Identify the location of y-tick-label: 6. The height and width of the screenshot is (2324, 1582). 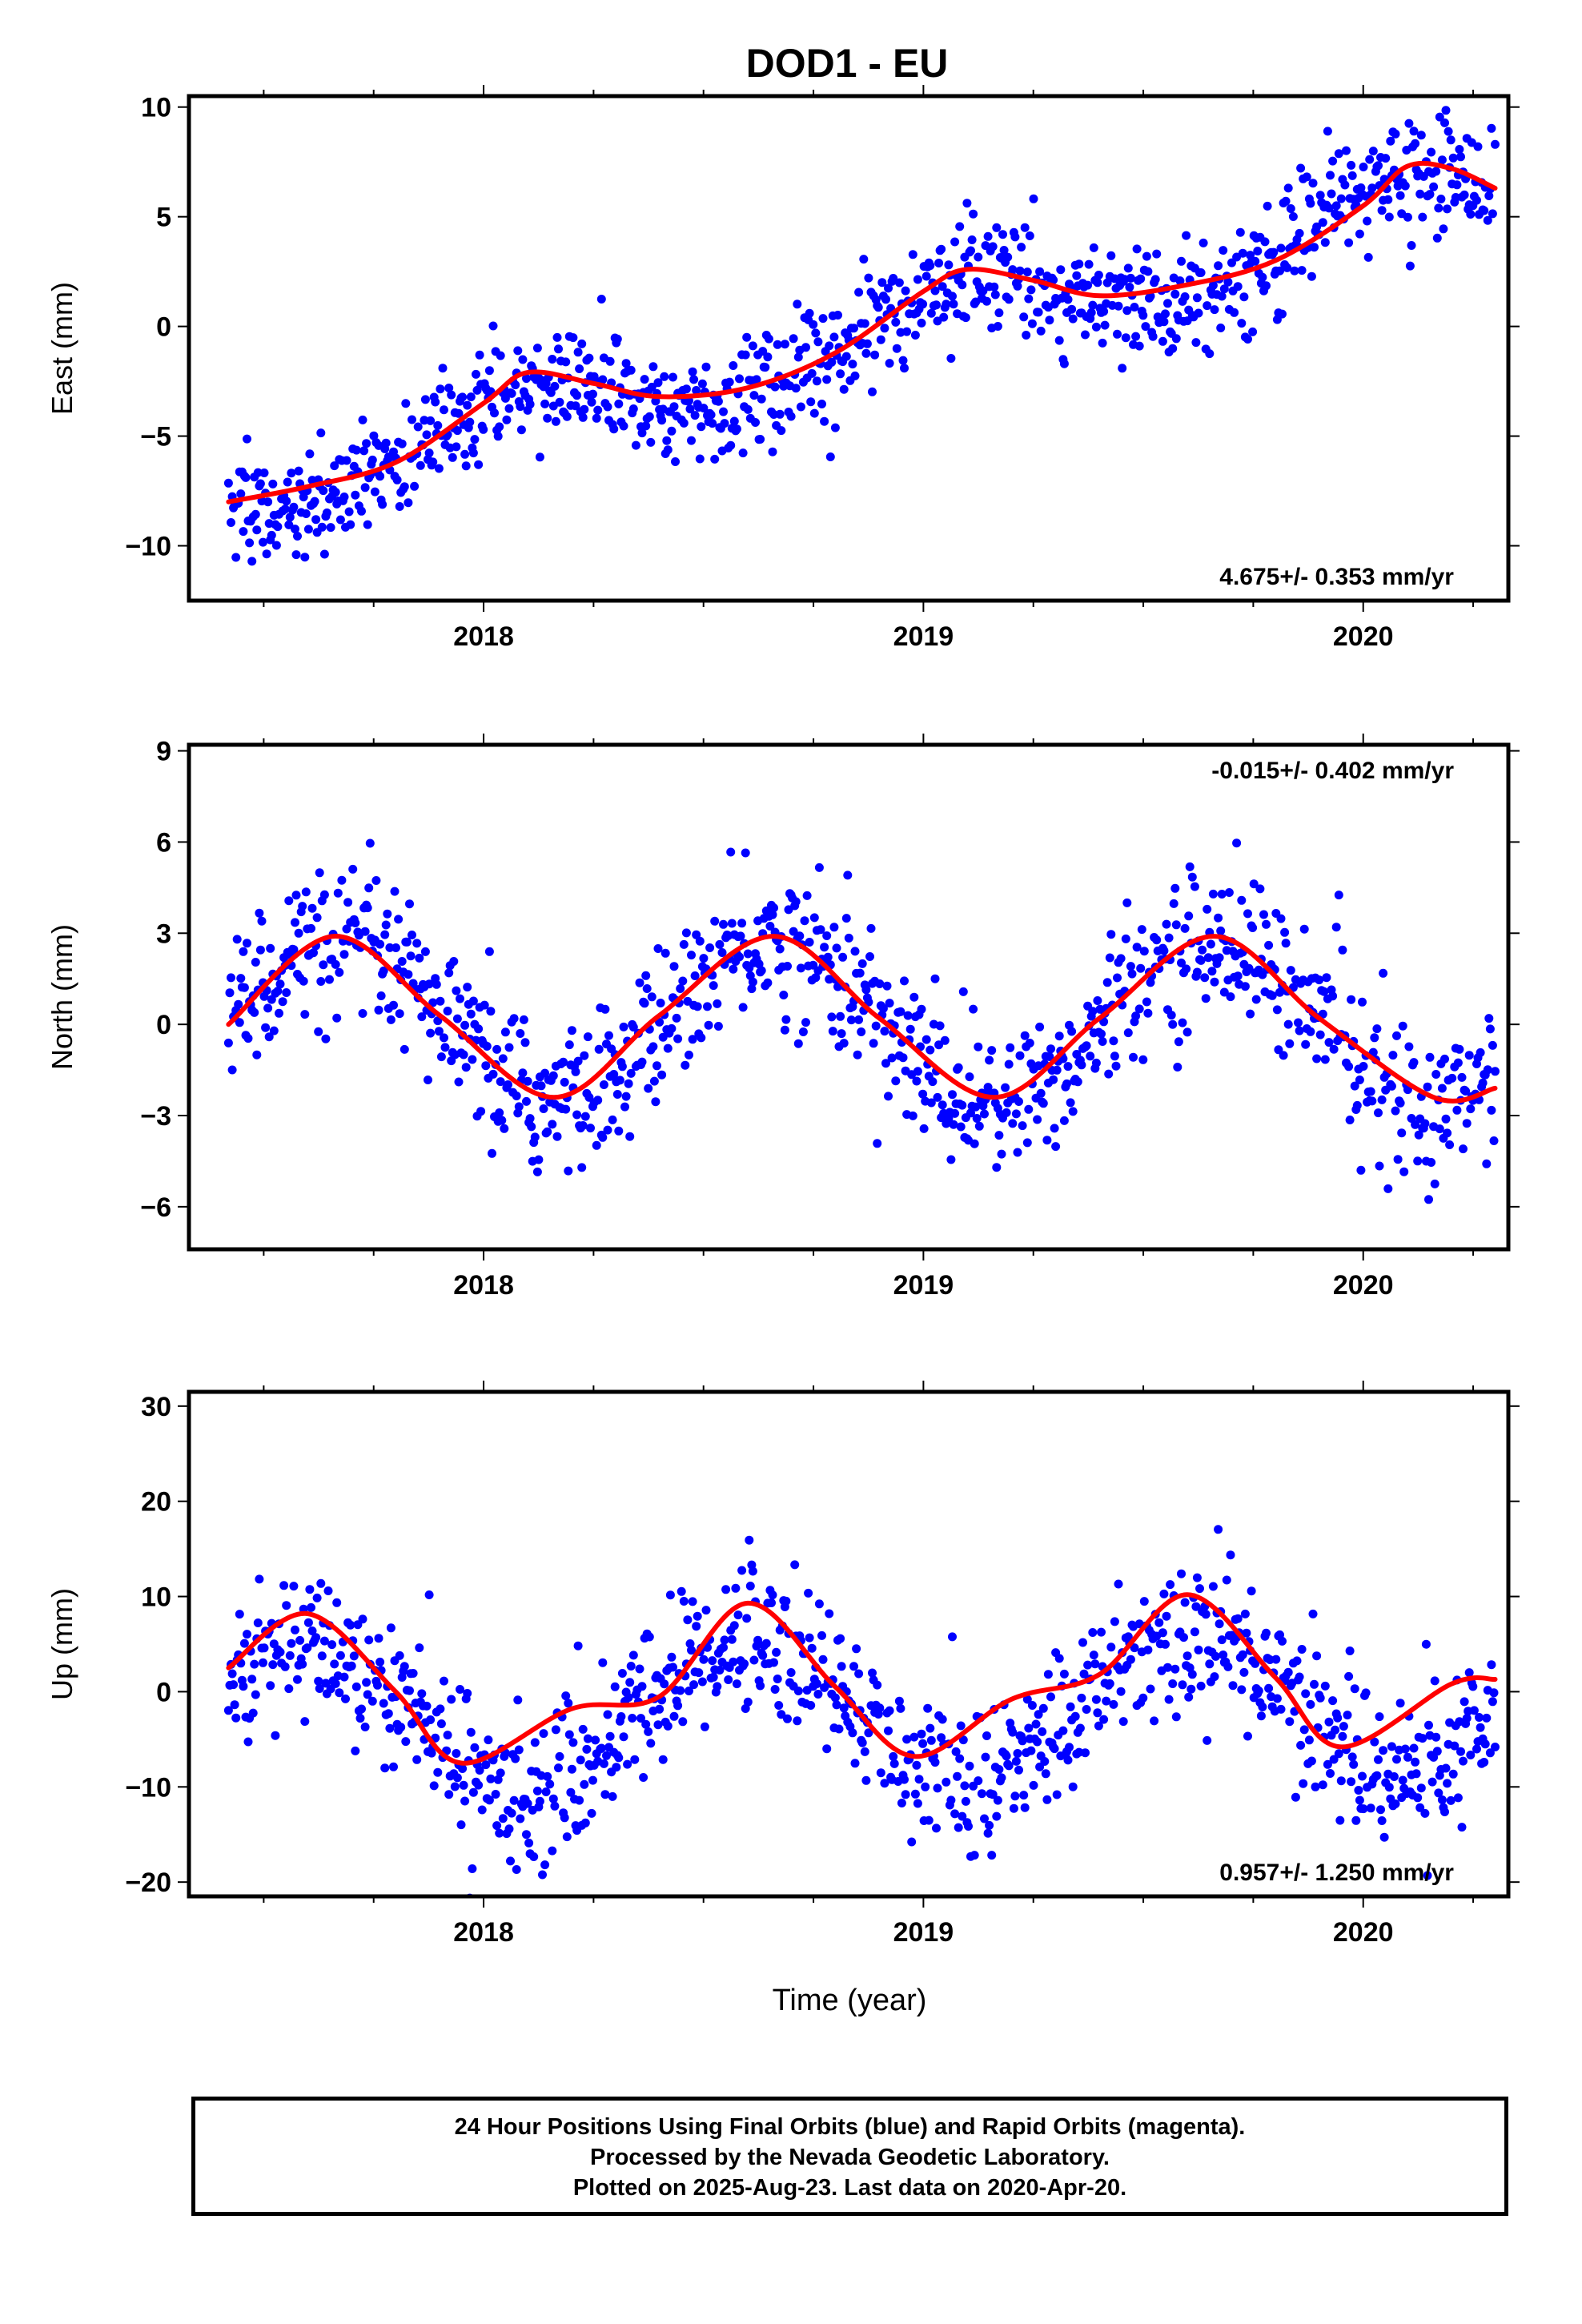
(164, 842).